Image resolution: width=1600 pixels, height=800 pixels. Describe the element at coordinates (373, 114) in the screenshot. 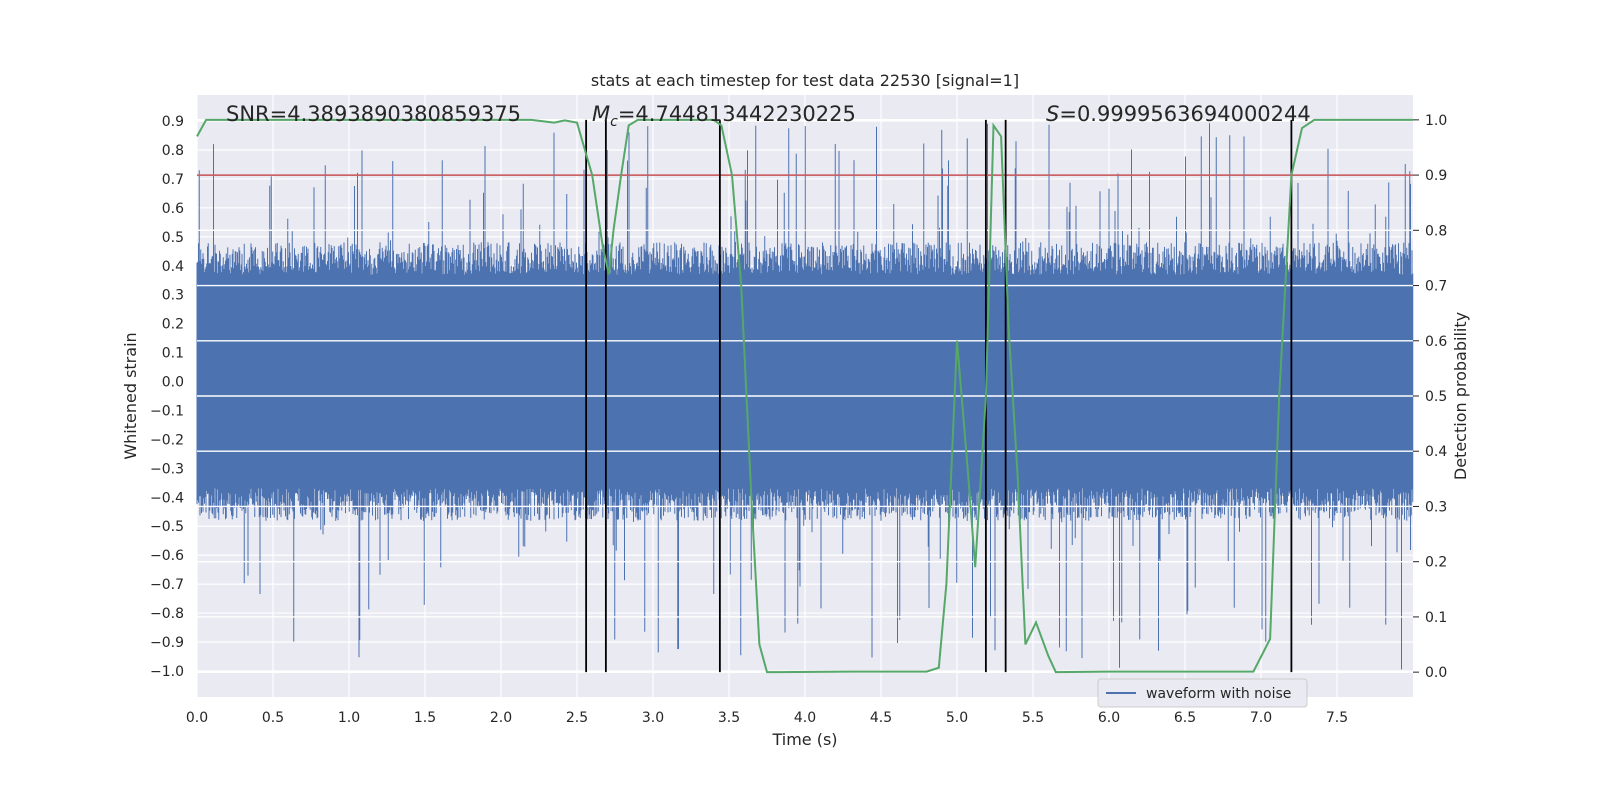

I see `snr-annotation: SNR=4.3893890380859375` at that location.